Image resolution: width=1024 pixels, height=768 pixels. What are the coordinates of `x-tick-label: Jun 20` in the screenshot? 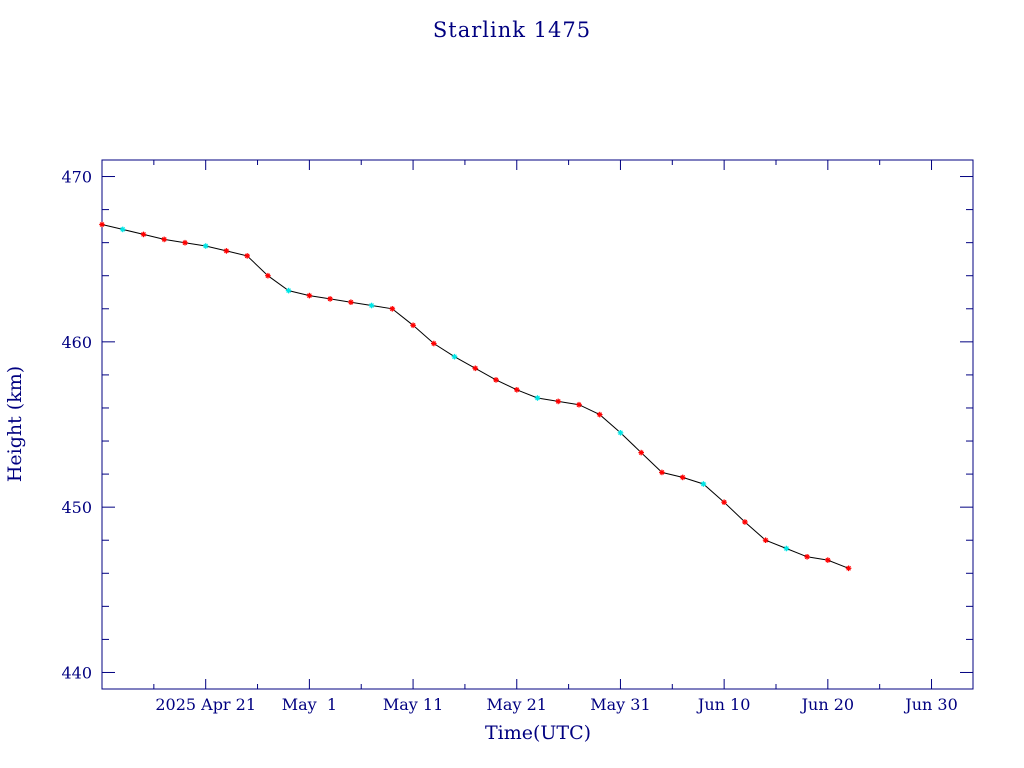 It's located at (827, 704).